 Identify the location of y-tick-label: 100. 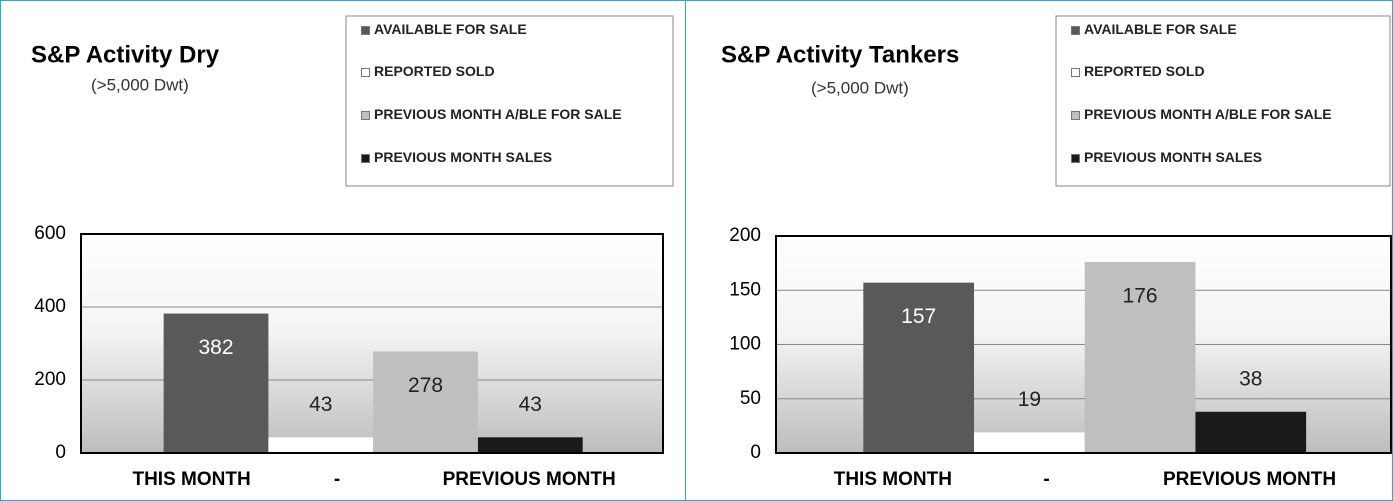
(745, 344).